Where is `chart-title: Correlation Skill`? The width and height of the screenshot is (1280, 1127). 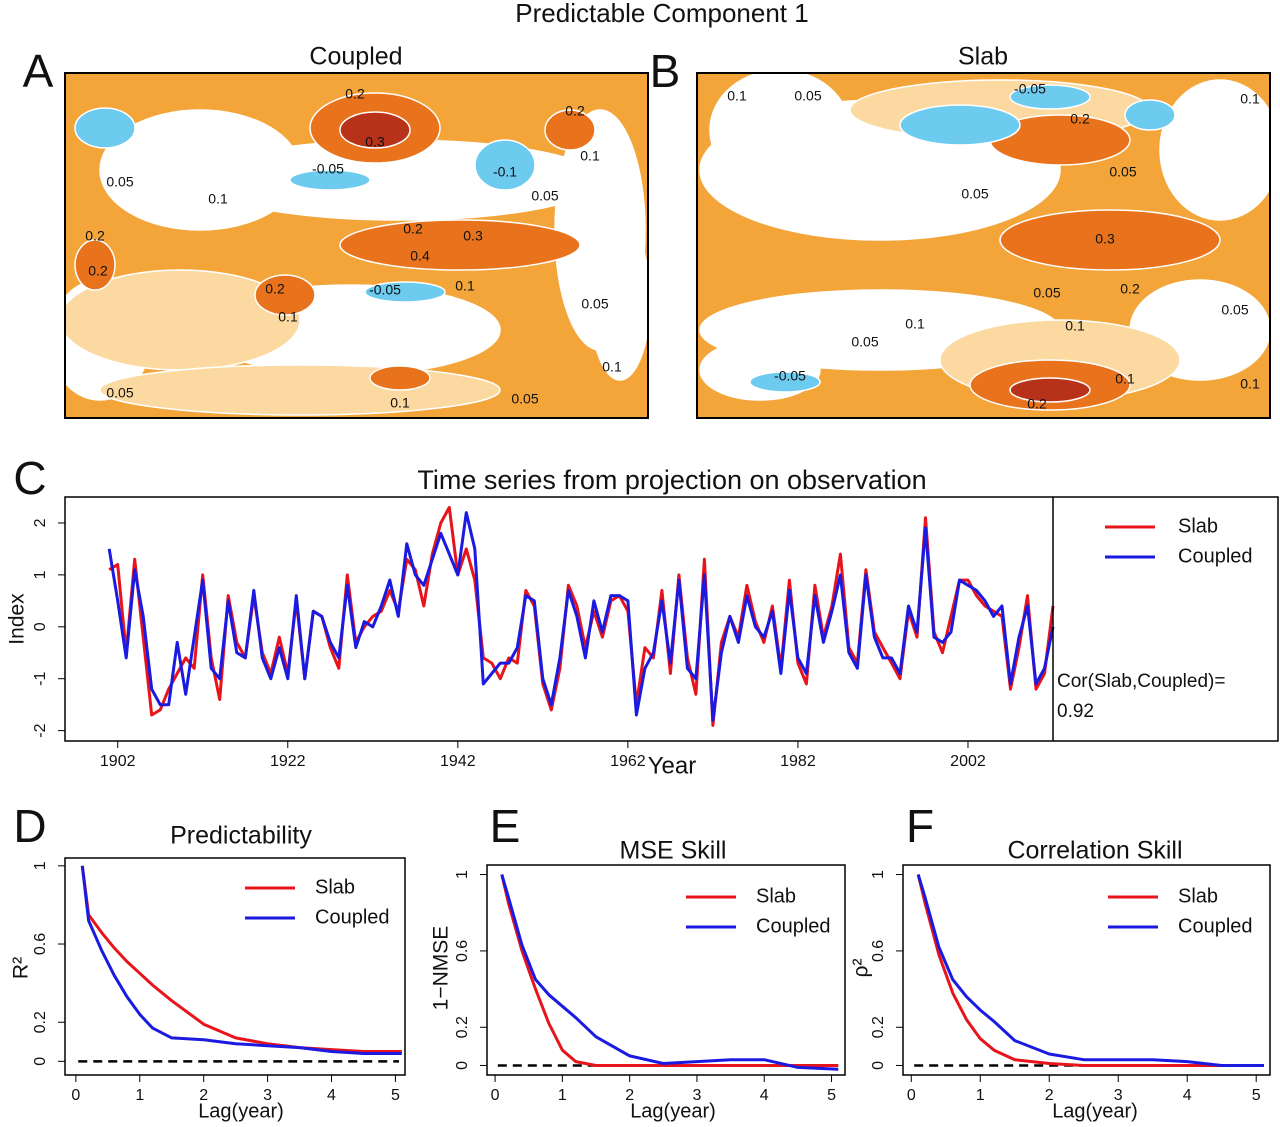
chart-title: Correlation Skill is located at coordinates (1094, 851).